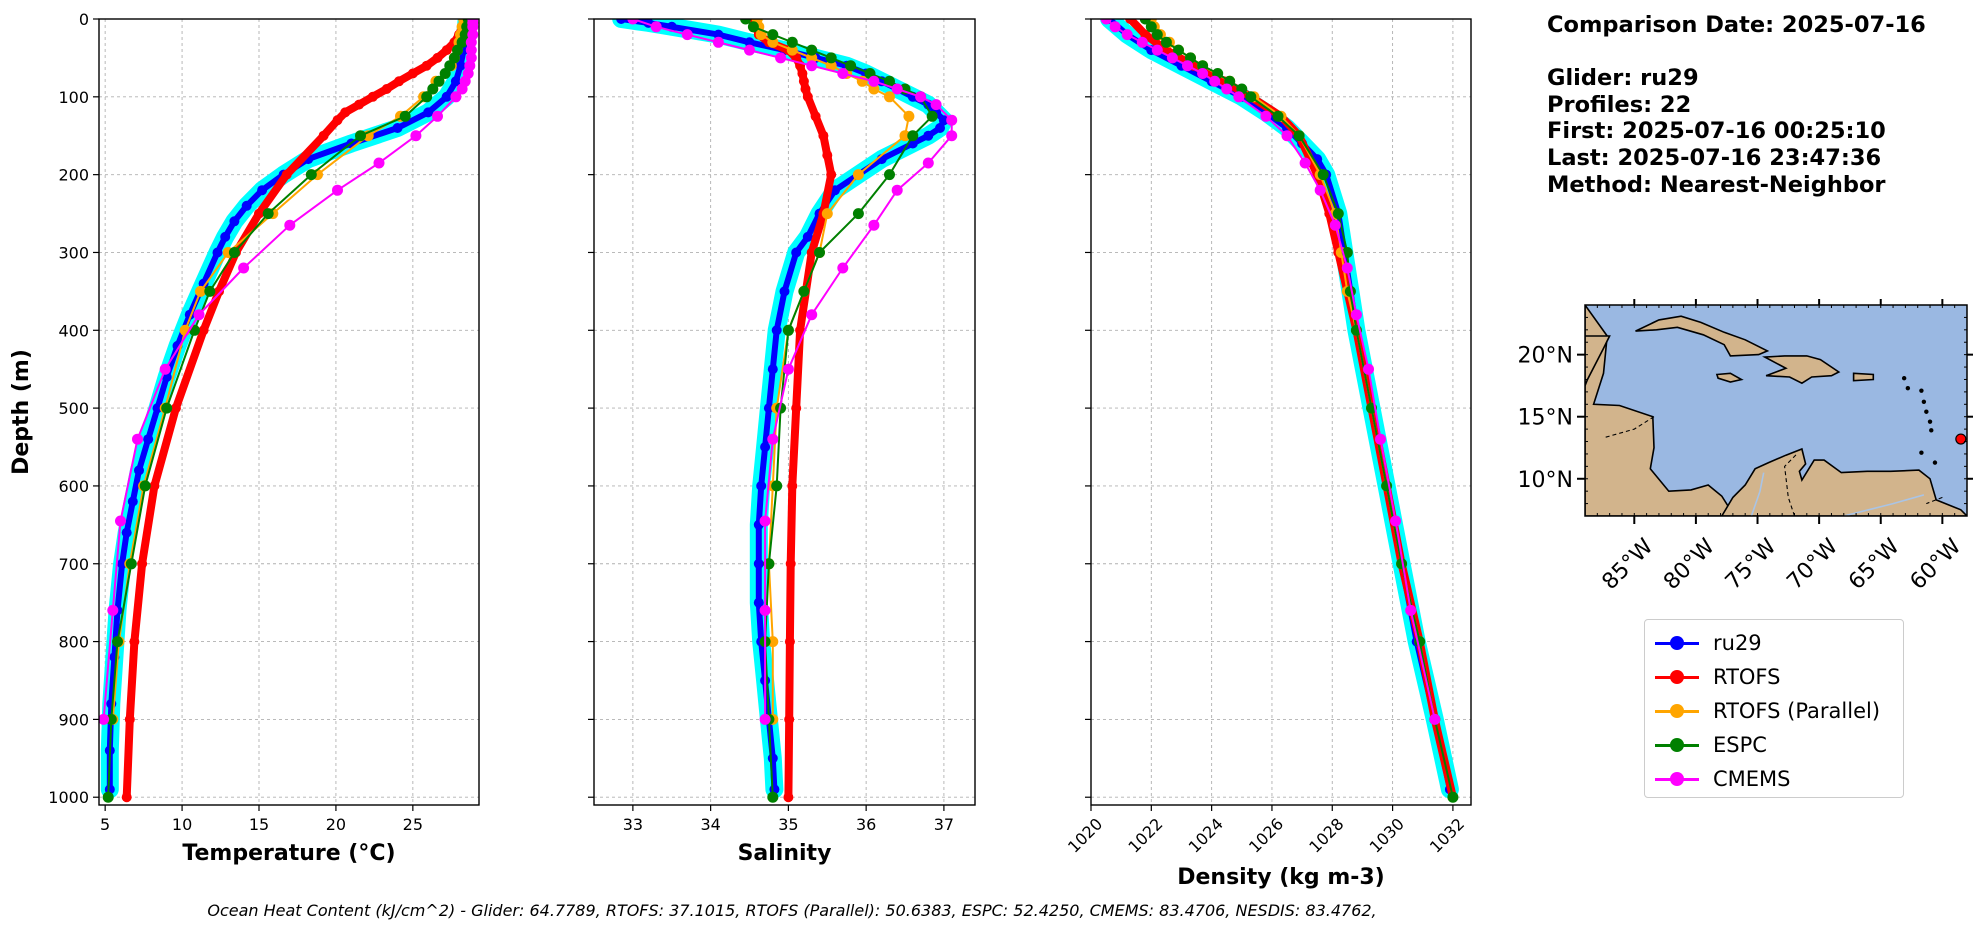 This screenshot has height=934, width=1984. Describe the element at coordinates (1677, 643) in the screenshot. I see `legend-swatch` at that location.